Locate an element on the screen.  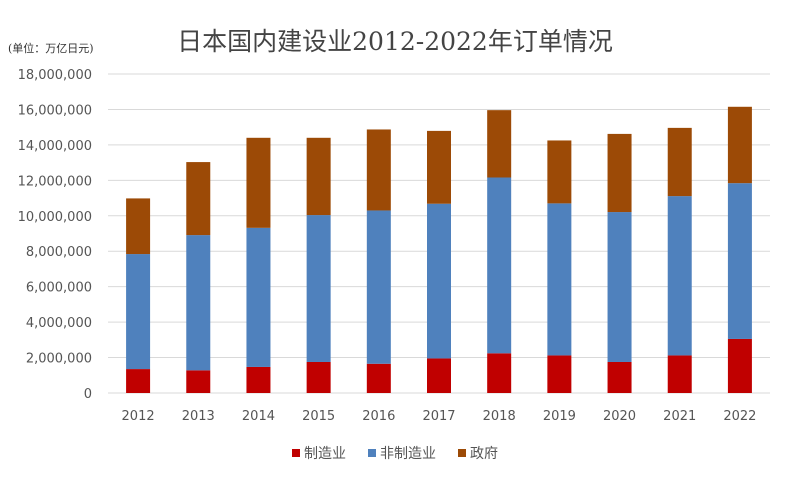
legend-item: 制造业 is located at coordinates (319, 453).